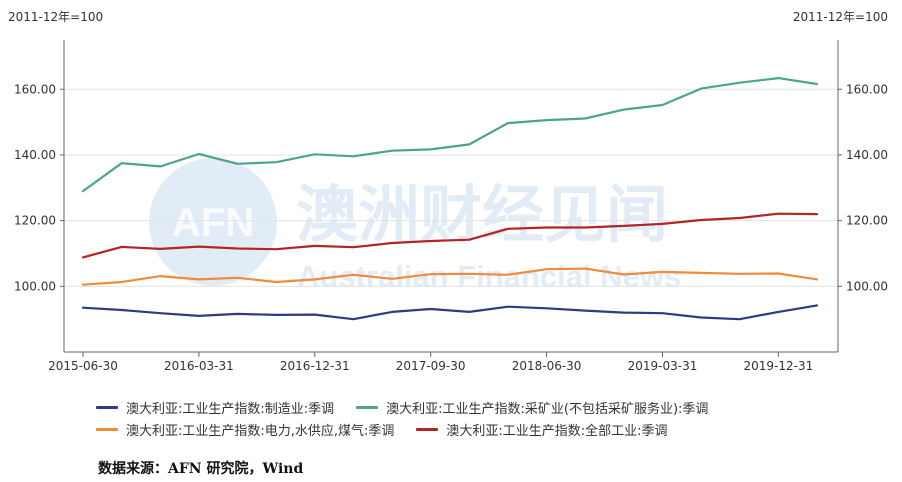 Image resolution: width=902 pixels, height=482 pixels. Describe the element at coordinates (450, 312) in the screenshot. I see `series-line-manufacturing` at that location.